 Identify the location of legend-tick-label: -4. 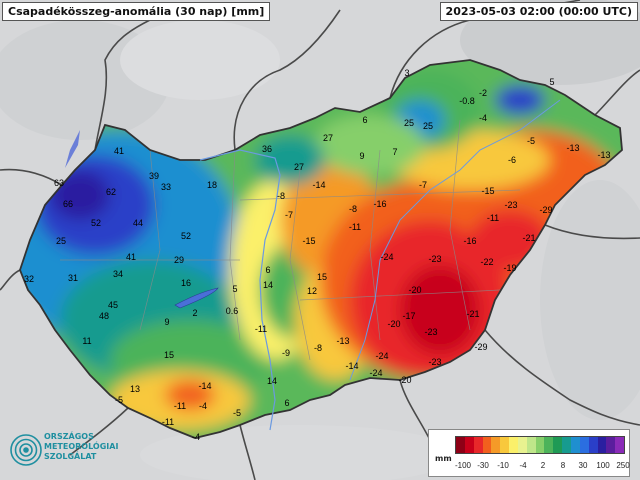
(523, 465).